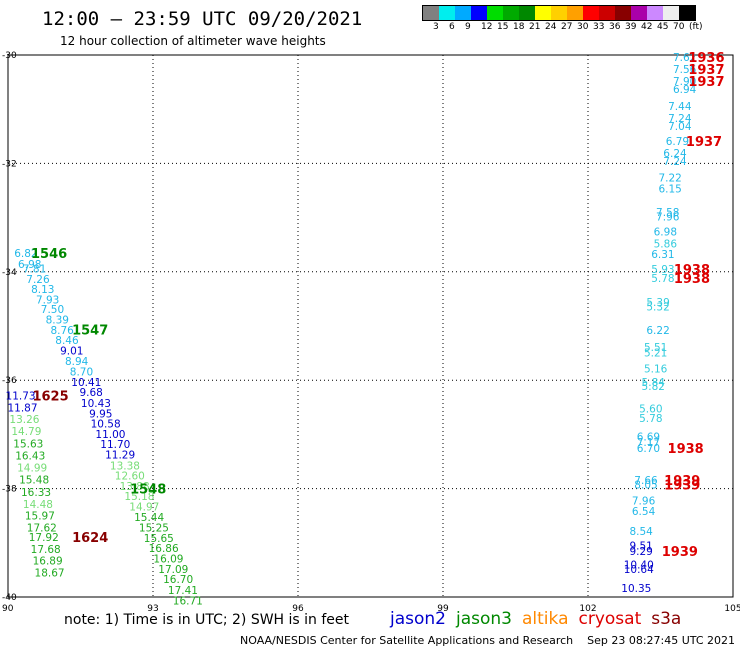 This screenshot has height=650, width=740. I want to click on wave-height-point: 12.60, so click(130, 477).